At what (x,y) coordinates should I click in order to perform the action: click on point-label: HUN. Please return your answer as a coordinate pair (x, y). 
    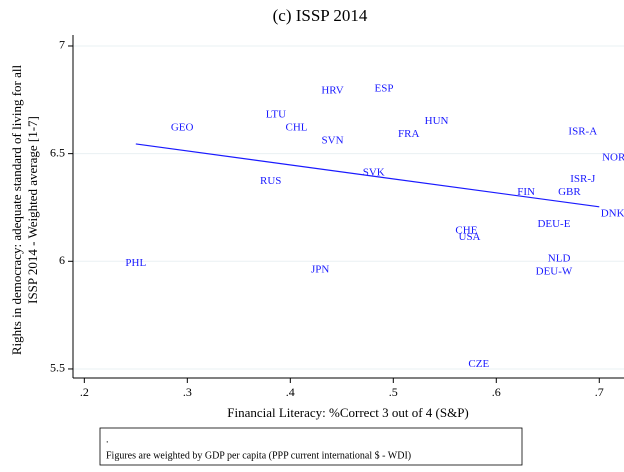
    Looking at the image, I should click on (437, 121).